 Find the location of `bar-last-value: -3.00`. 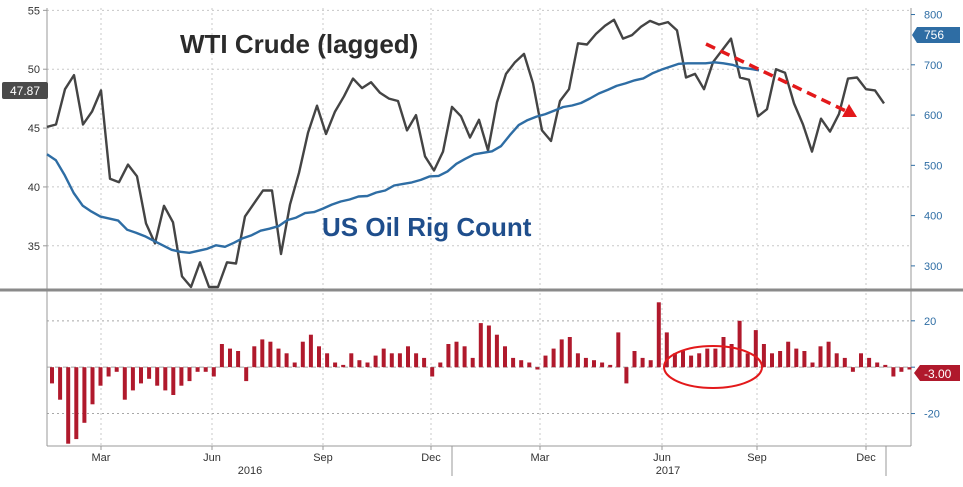

bar-last-value: -3.00 is located at coordinates (938, 374).